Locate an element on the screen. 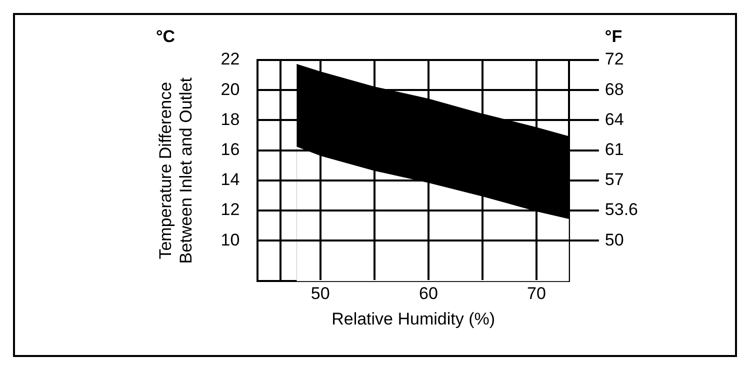  y2-tick-label: 64 is located at coordinates (614, 119).